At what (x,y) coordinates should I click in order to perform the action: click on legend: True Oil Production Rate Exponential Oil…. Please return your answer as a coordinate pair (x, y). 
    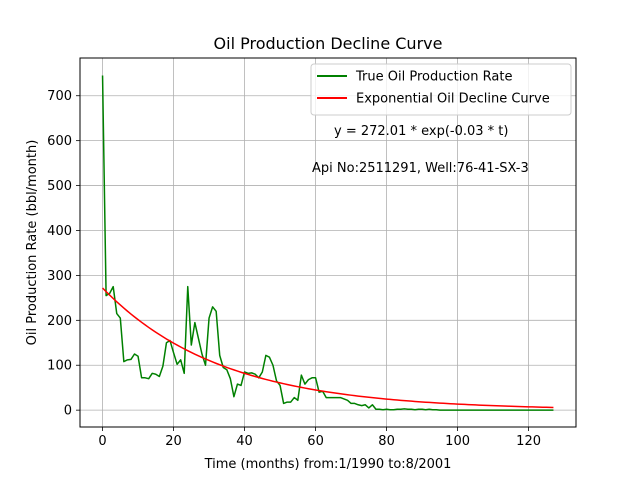
    Looking at the image, I should click on (441, 89).